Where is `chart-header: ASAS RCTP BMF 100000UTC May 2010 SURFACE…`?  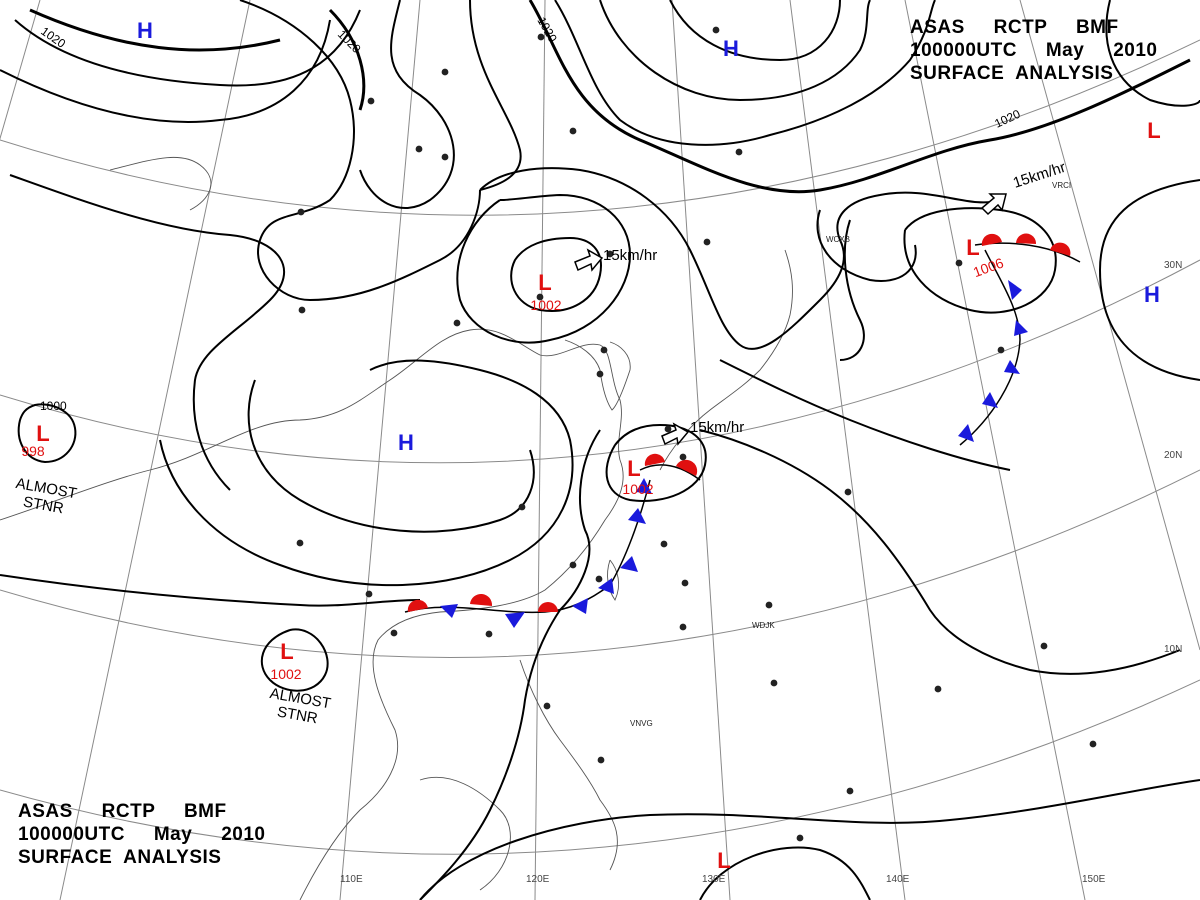
chart-header: ASAS RCTP BMF 100000UTC May 2010 SURFACE… is located at coordinates (1033, 50).